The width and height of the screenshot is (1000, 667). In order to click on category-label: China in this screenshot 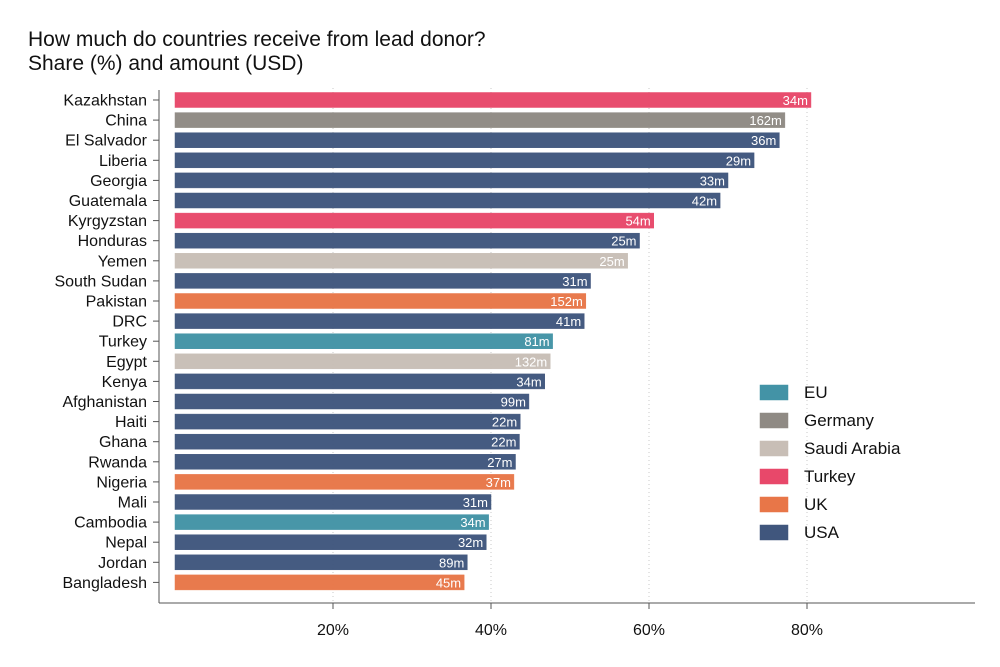, I will do `click(126, 121)`.